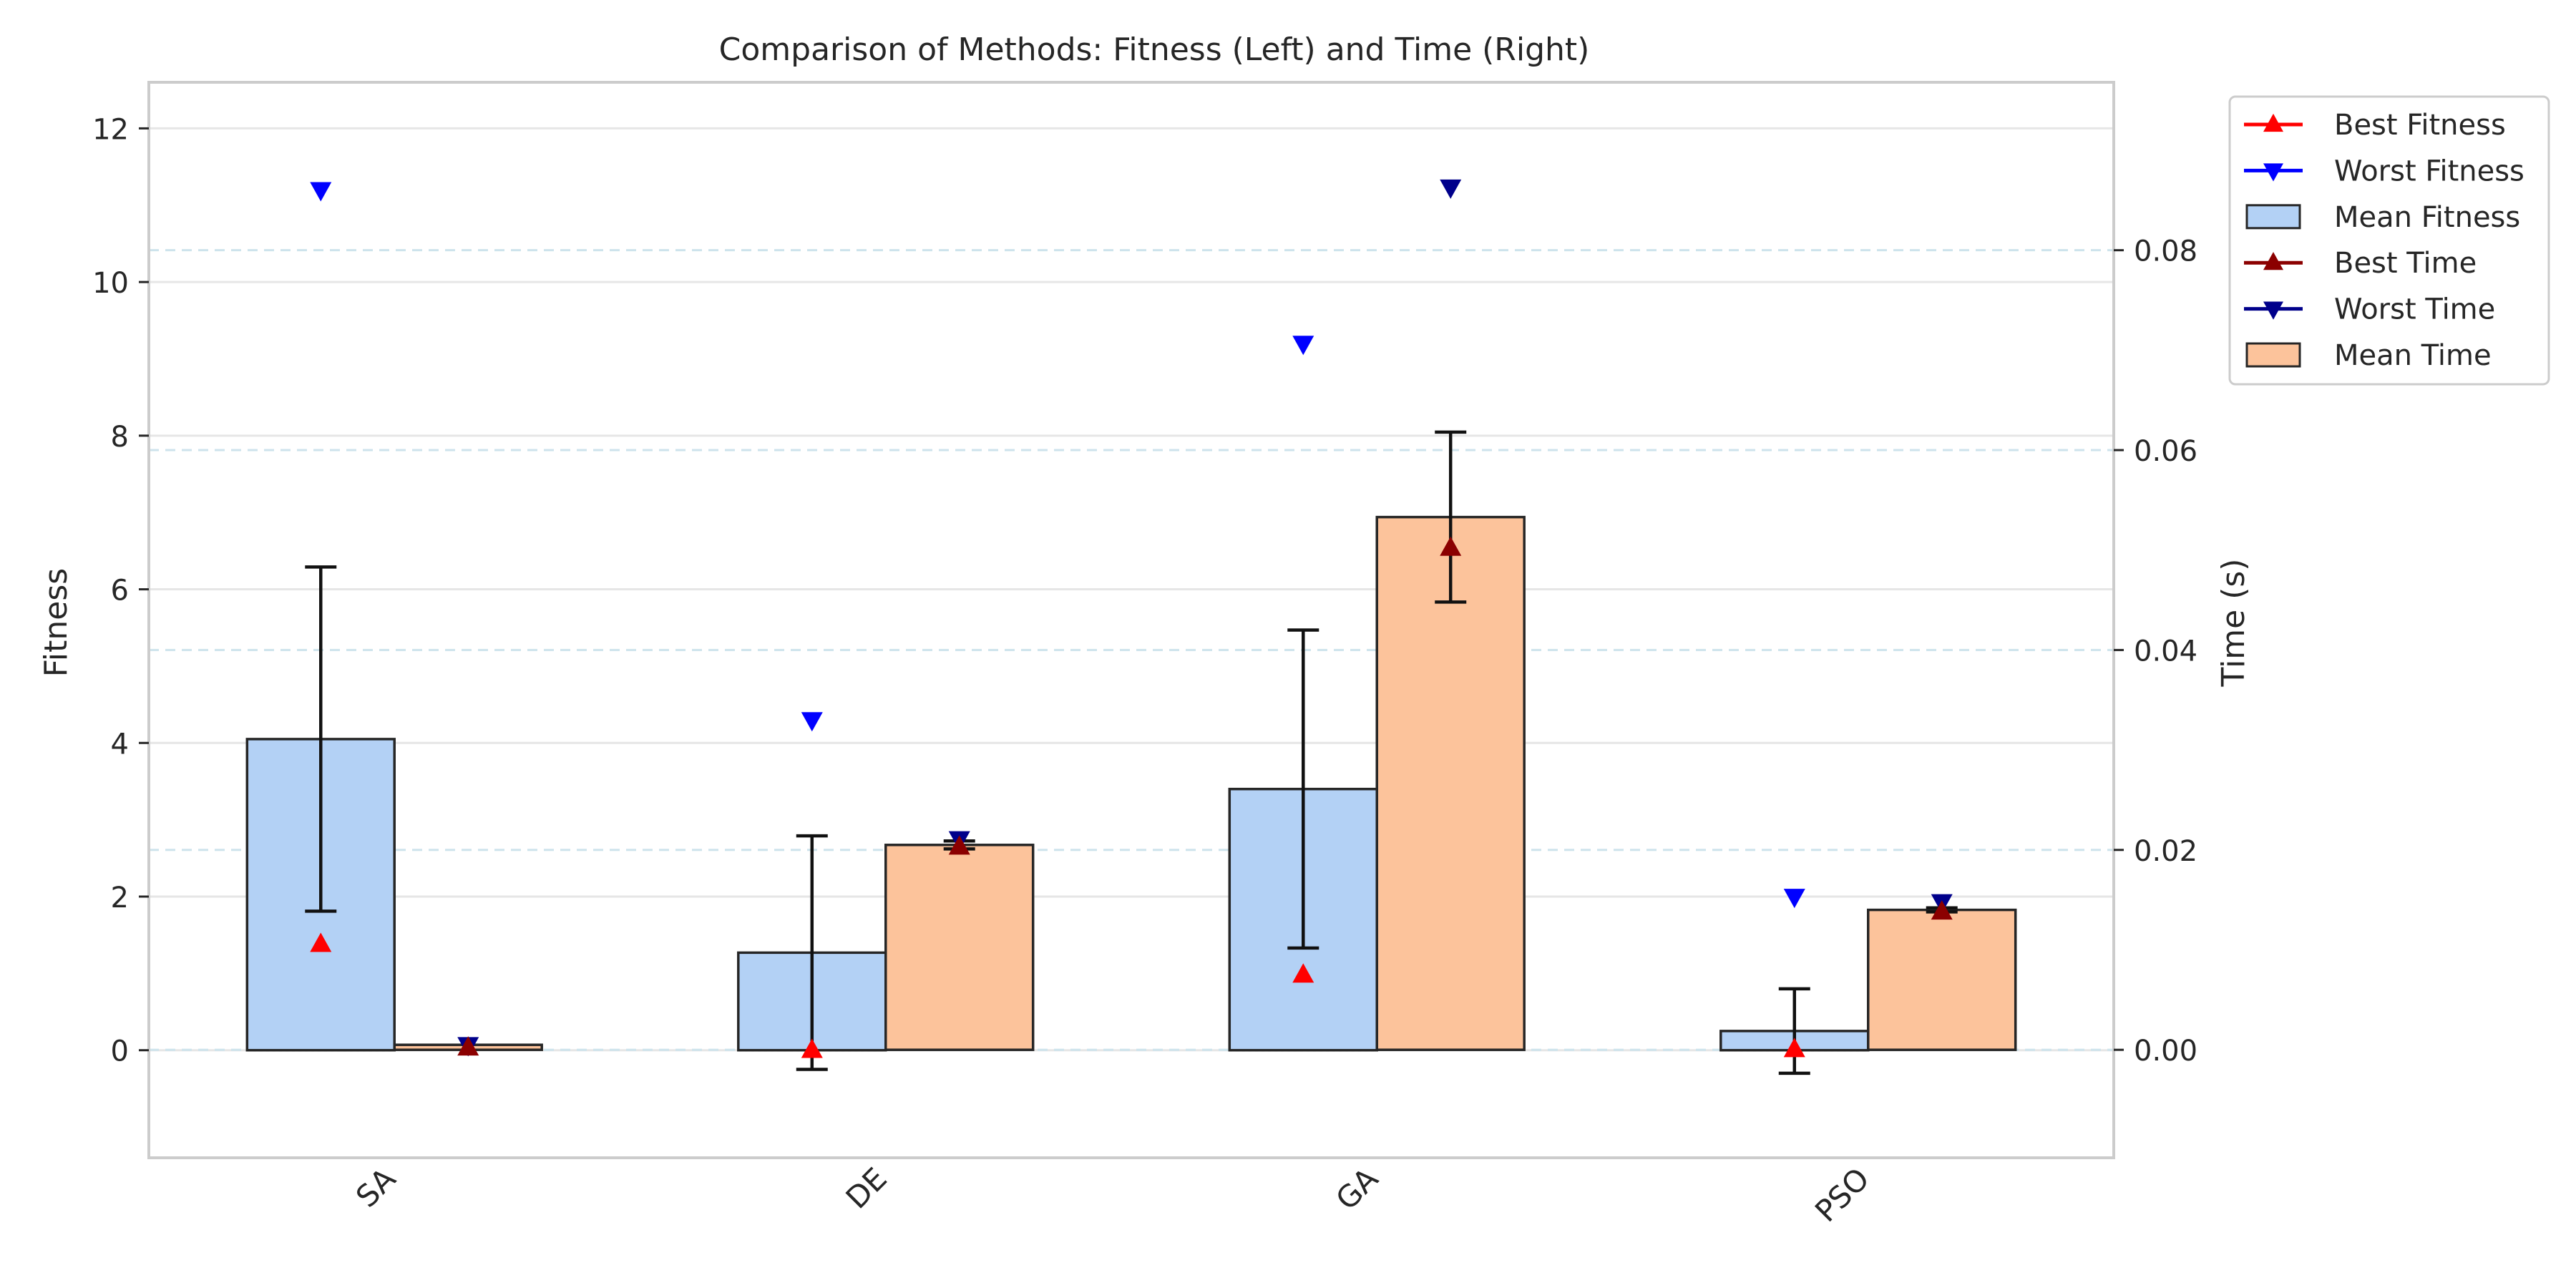 The image size is (2576, 1288). I want to click on right-tick-label: 0.04, so click(2165, 651).